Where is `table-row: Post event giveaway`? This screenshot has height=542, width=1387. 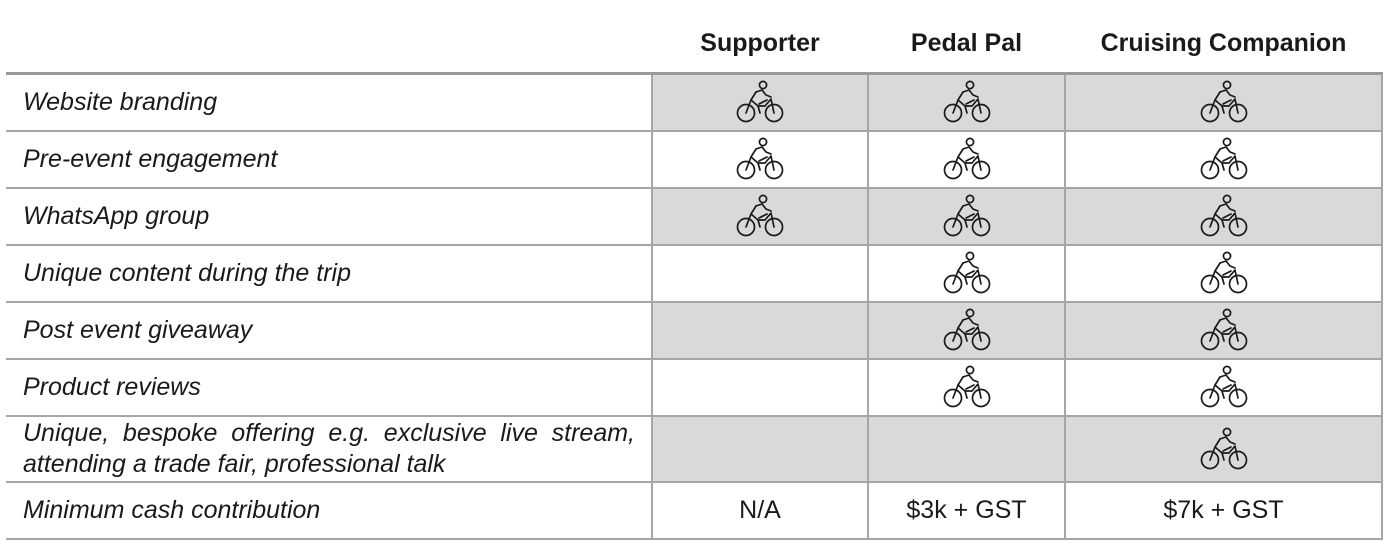
table-row: Post event giveaway is located at coordinates (694, 330).